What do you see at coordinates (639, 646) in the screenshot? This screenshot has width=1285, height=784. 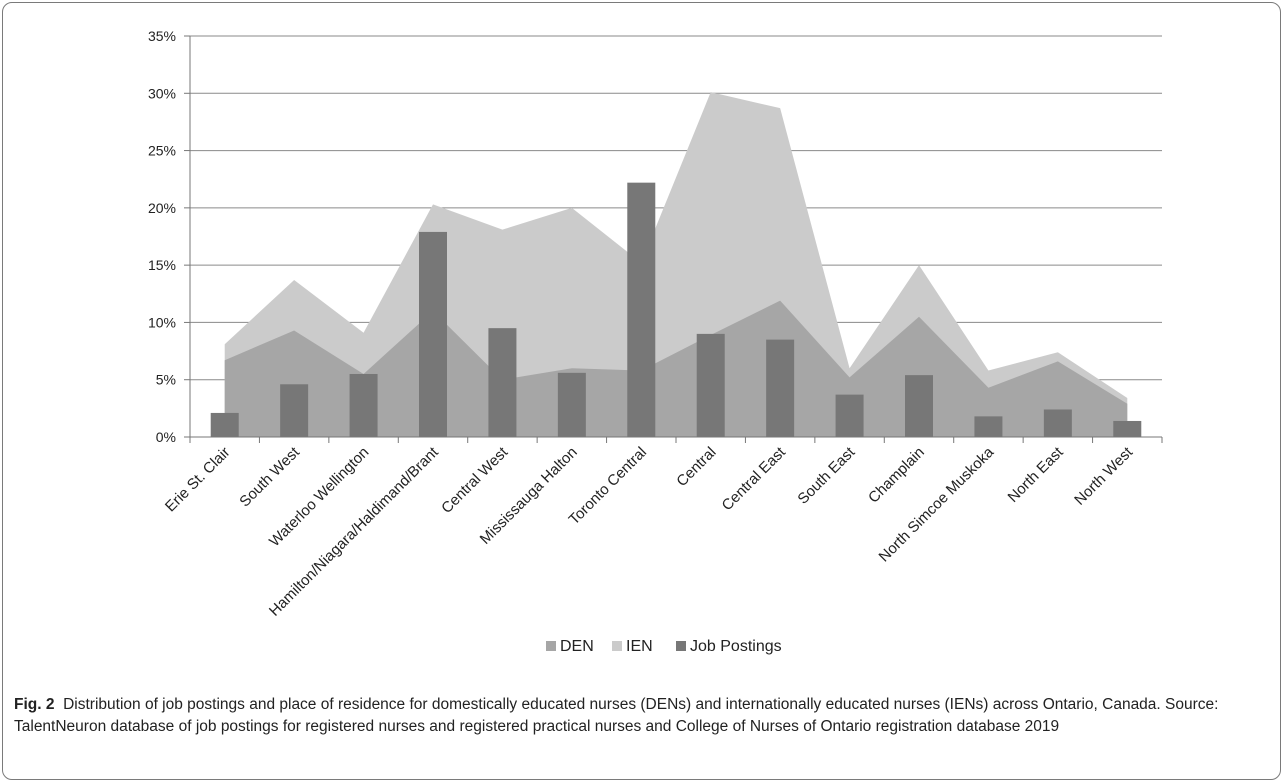 I see `legend-label: IEN` at bounding box center [639, 646].